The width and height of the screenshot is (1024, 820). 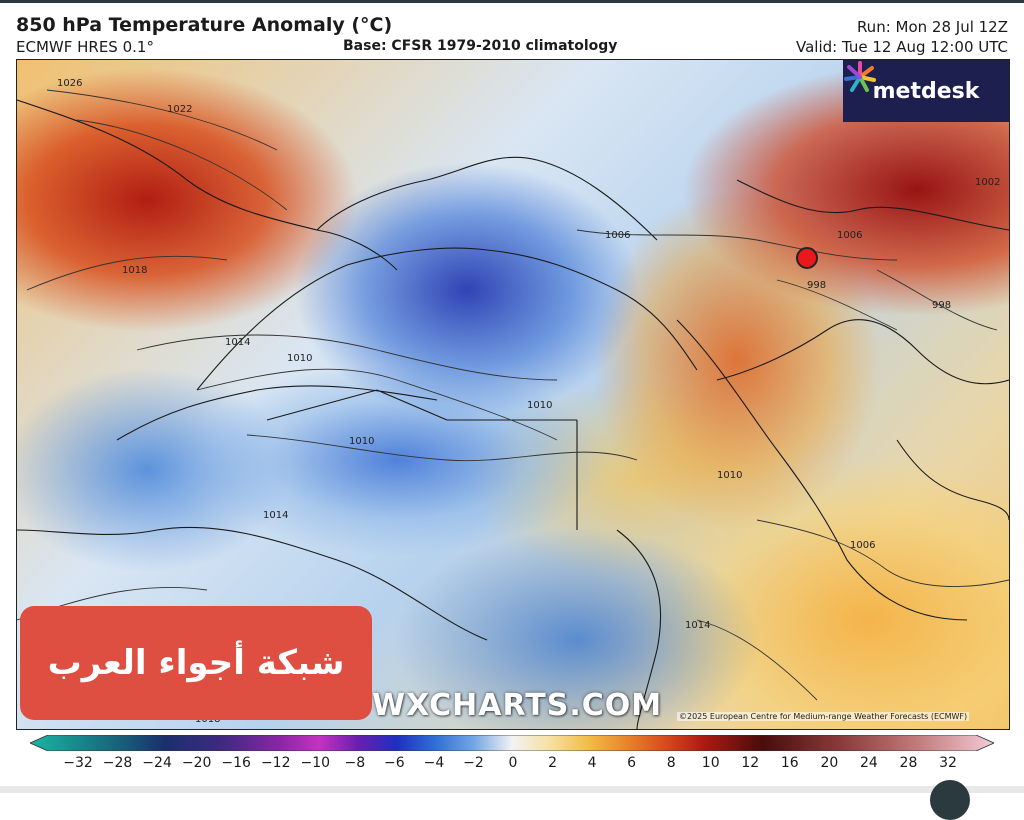 I want to click on colorbar-tick-label: 16, so click(x=789, y=763).